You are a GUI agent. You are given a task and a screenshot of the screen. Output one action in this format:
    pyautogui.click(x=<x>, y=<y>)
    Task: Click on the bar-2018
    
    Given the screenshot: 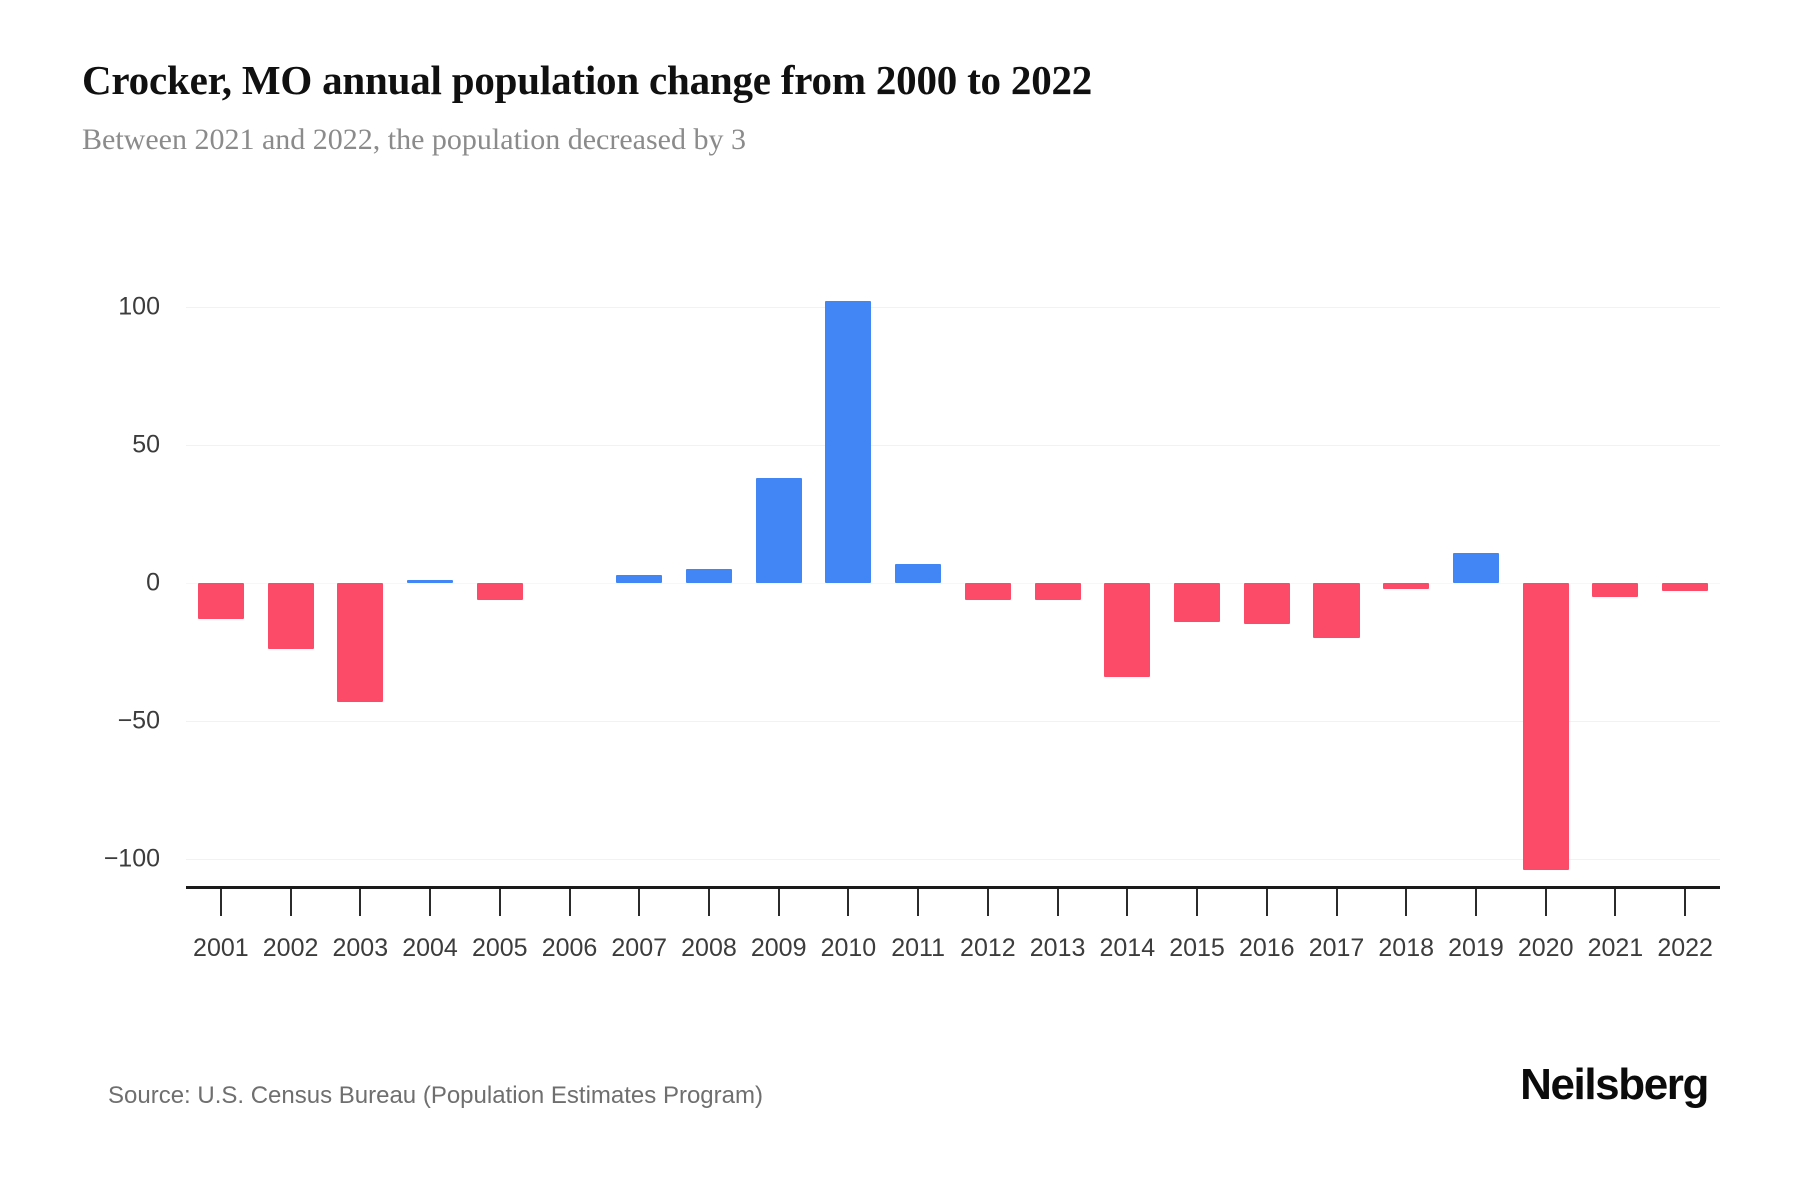 What is the action you would take?
    pyautogui.click(x=1406, y=586)
    